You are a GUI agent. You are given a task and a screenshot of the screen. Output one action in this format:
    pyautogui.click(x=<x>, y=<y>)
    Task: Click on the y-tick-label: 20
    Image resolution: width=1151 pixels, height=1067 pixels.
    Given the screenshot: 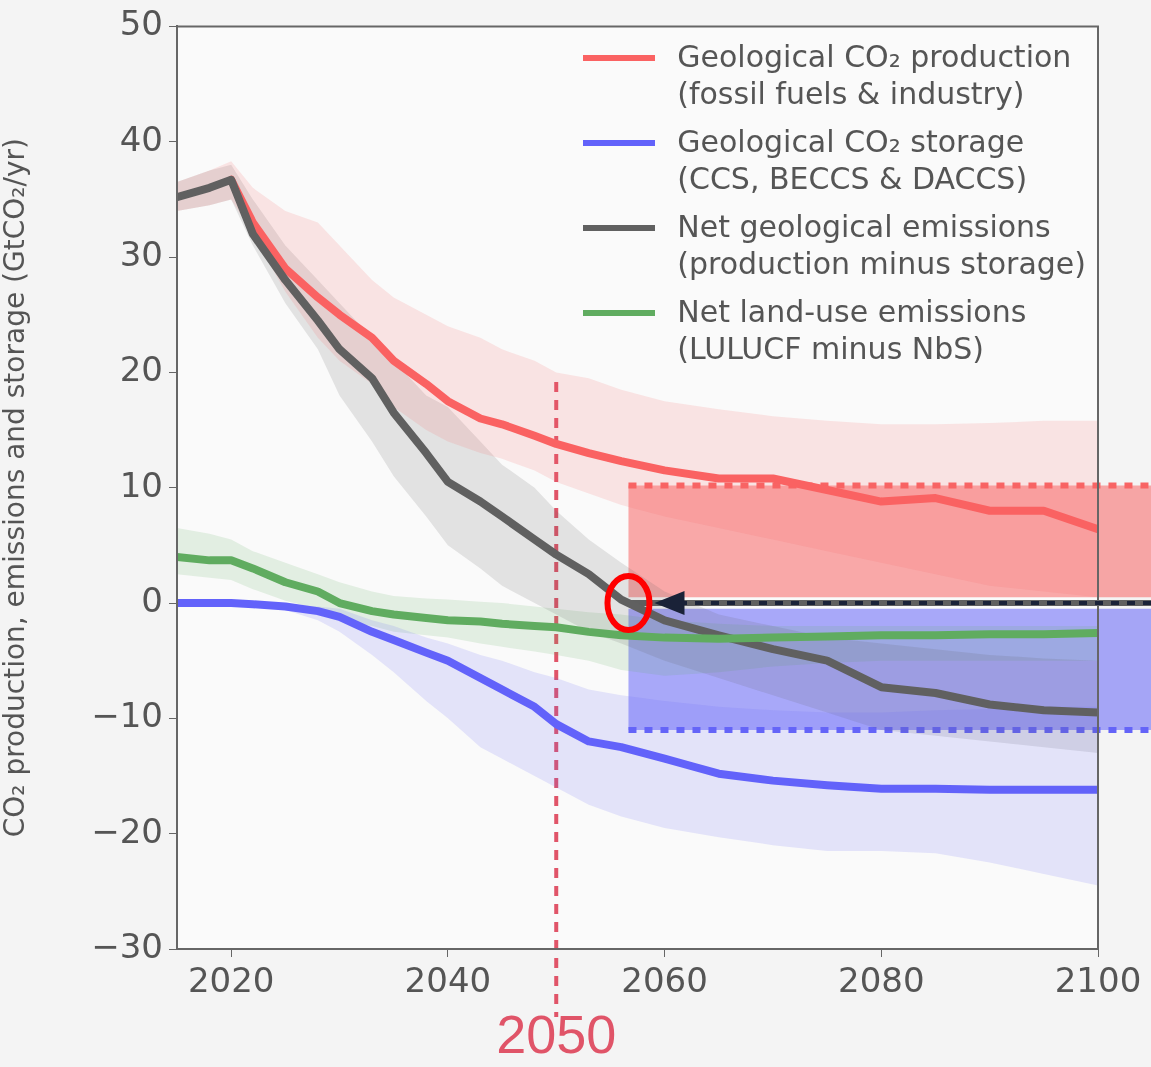 What is the action you would take?
    pyautogui.click(x=141, y=369)
    